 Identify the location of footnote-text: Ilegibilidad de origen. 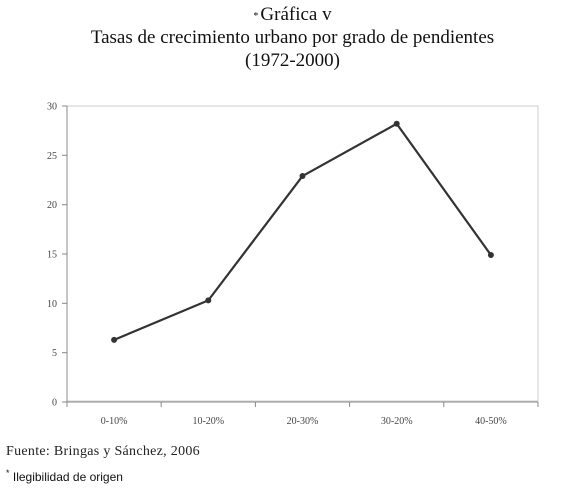
(67, 477).